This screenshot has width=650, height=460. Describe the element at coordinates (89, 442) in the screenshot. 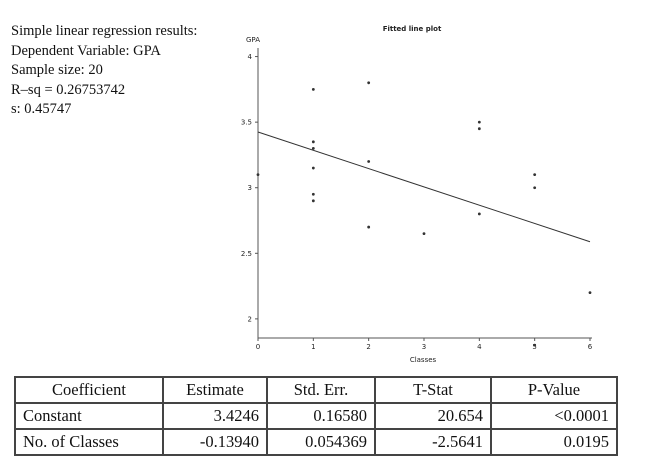

I see `cell-coefficient: No. of Classes` at that location.